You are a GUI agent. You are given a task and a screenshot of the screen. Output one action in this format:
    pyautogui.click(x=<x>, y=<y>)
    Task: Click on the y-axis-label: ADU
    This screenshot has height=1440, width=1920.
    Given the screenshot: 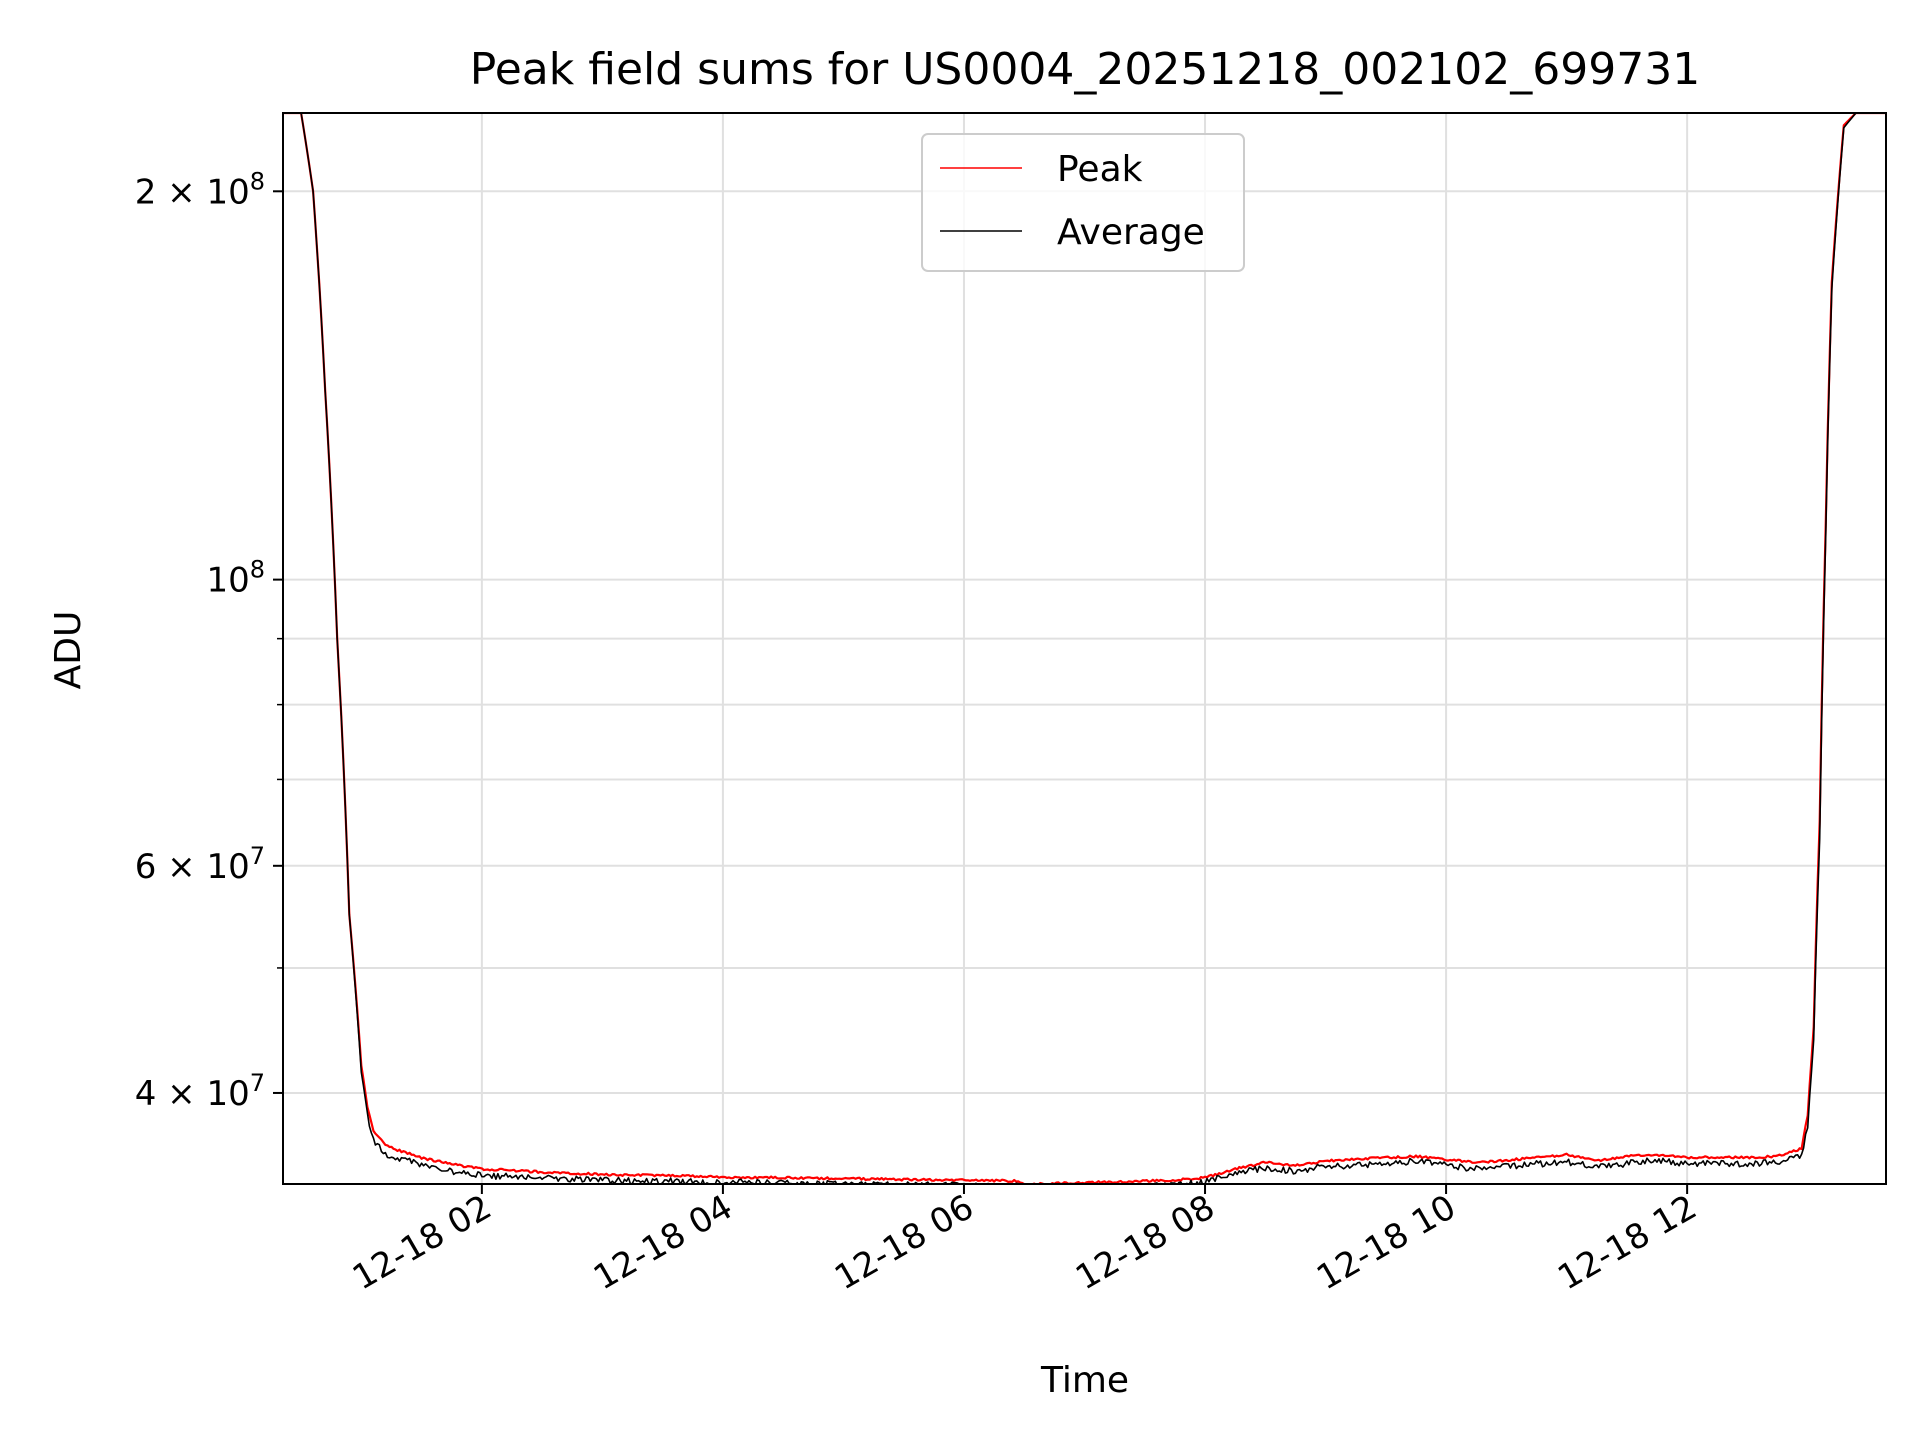 What is the action you would take?
    pyautogui.click(x=68, y=650)
    